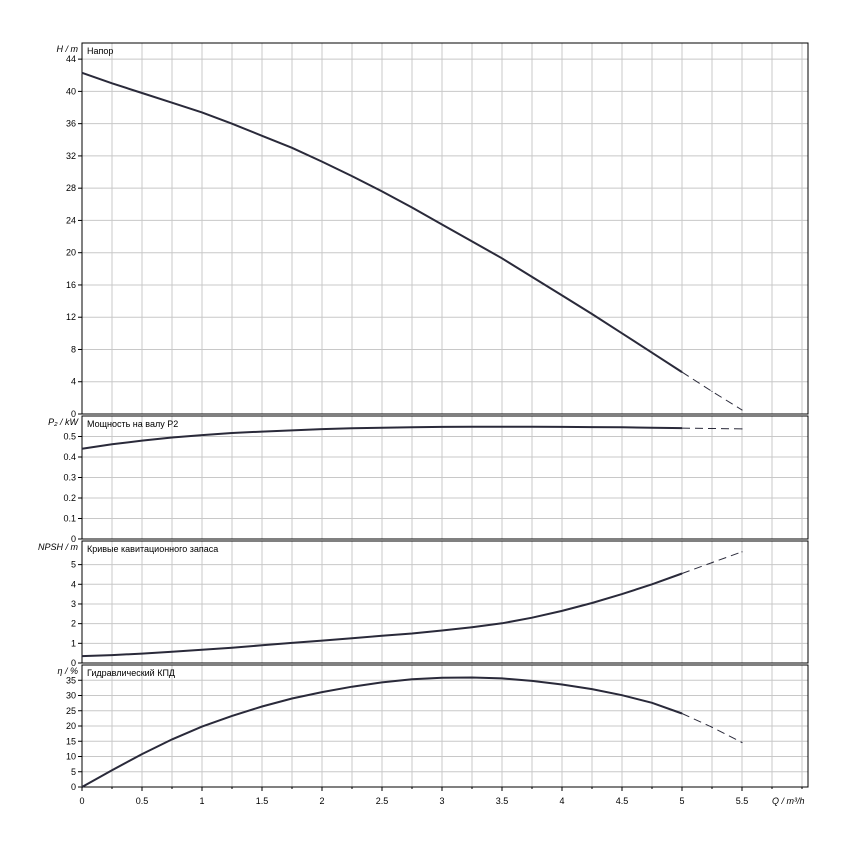 This screenshot has width=850, height=850. What do you see at coordinates (58, 547) in the screenshot?
I see `y-axis-label: NPSH / m` at bounding box center [58, 547].